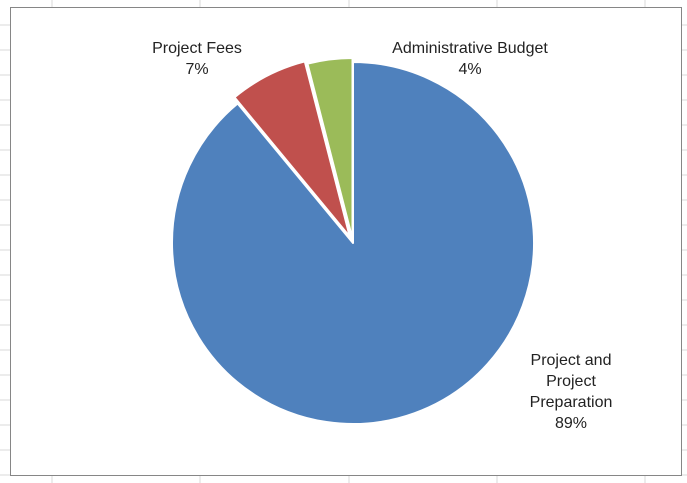 The height and width of the screenshot is (483, 687). What do you see at coordinates (469, 69) in the screenshot?
I see `slice-percent-label: 4%` at bounding box center [469, 69].